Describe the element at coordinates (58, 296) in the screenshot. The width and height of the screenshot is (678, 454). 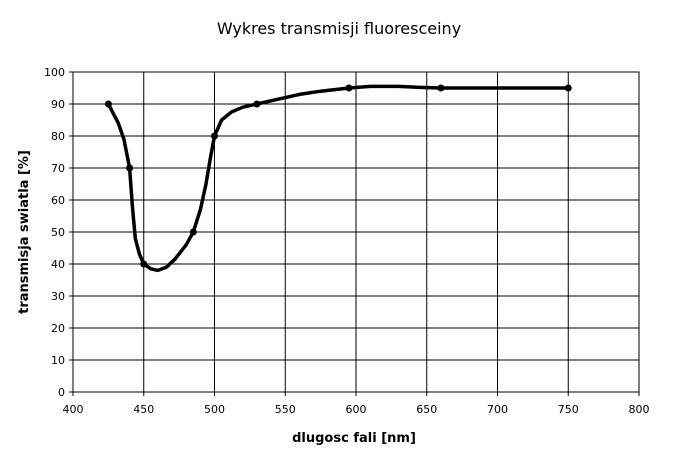
I see `y-tick-label: 30` at that location.